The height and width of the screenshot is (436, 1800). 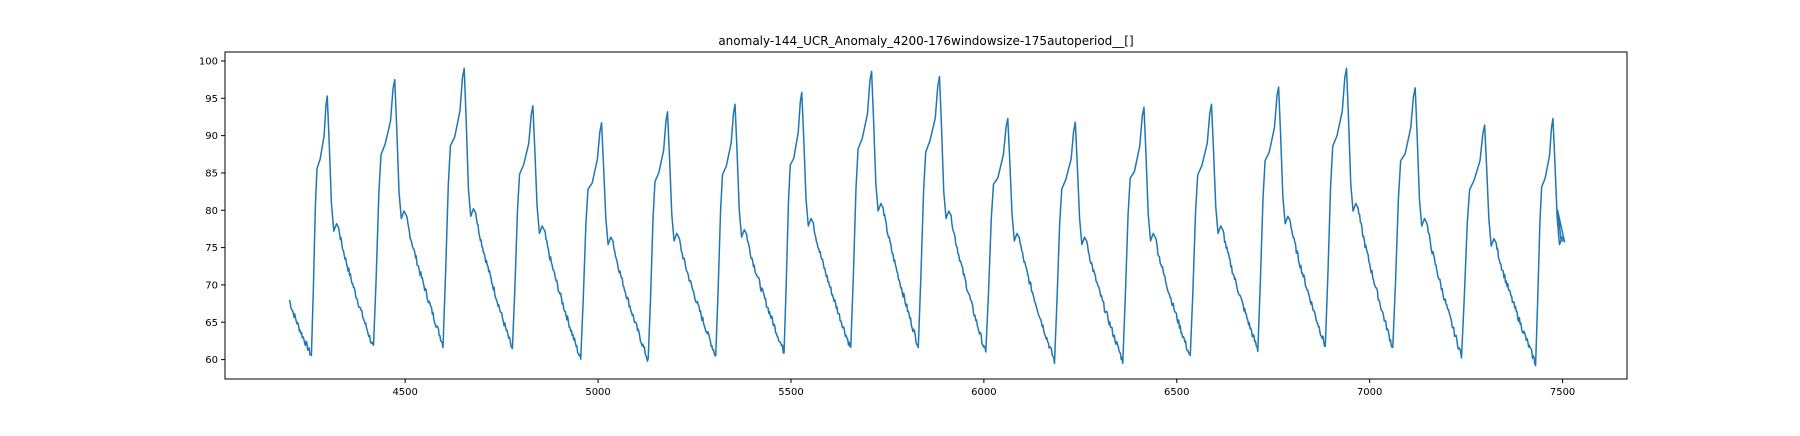 What do you see at coordinates (1369, 392) in the screenshot?
I see `x-tick-label: 7000` at bounding box center [1369, 392].